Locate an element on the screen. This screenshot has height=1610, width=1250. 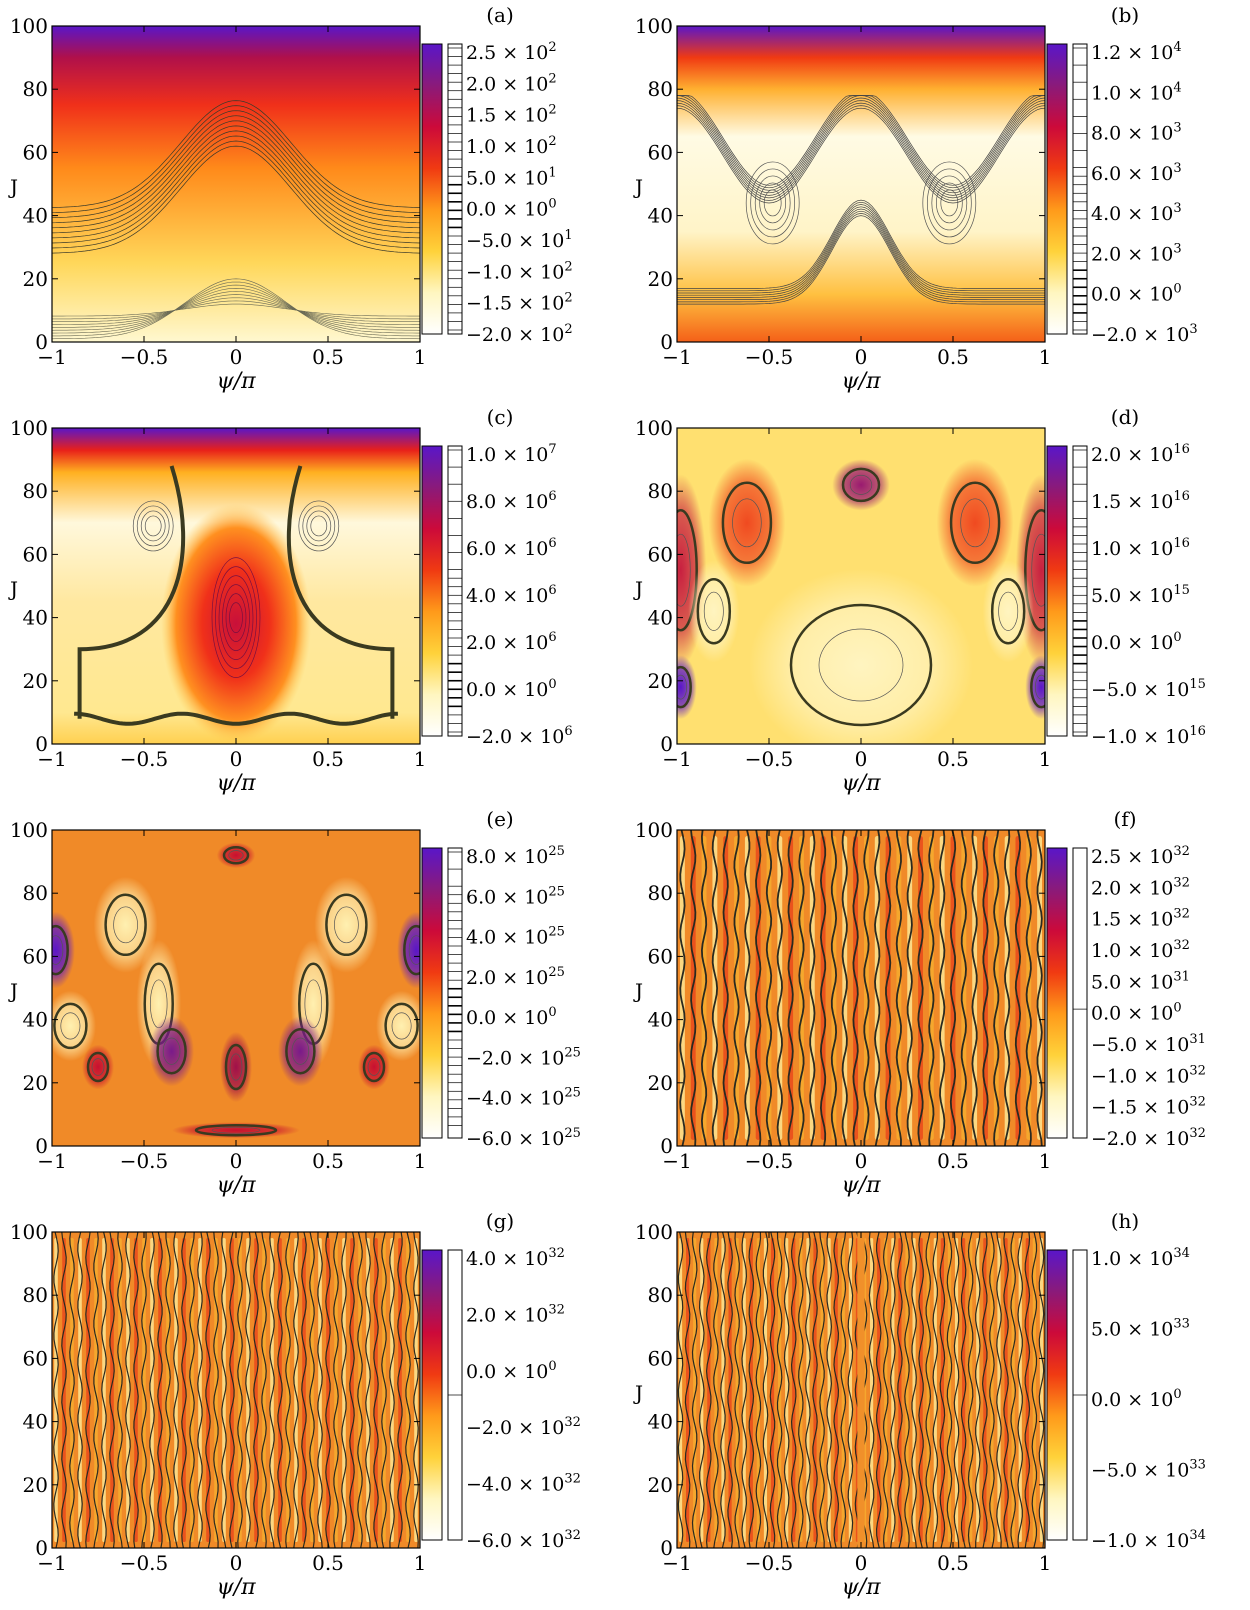
colorbar-tick-label: 5.0 × 10¹⁵ is located at coordinates (1140, 595).